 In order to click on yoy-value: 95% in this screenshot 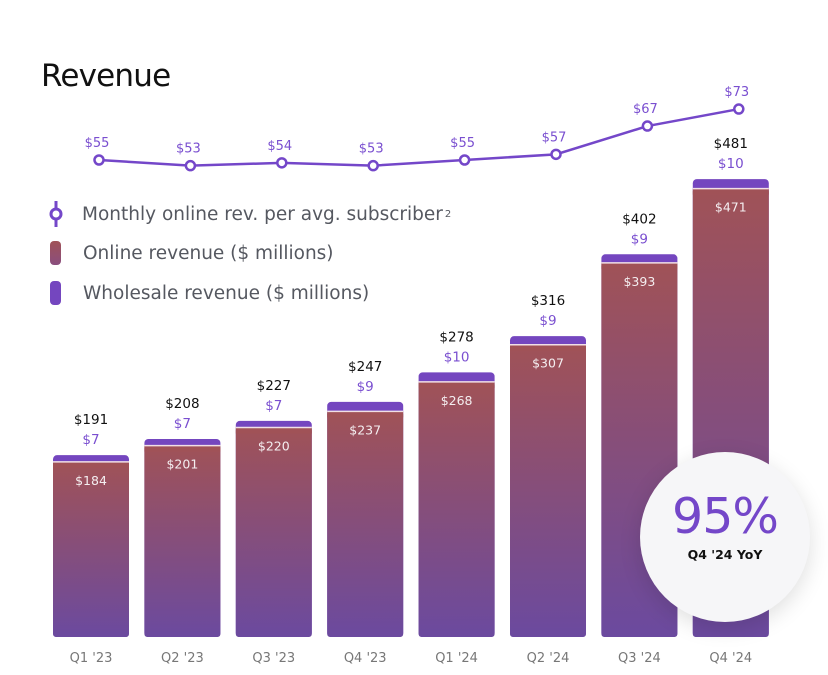, I will do `click(725, 516)`.